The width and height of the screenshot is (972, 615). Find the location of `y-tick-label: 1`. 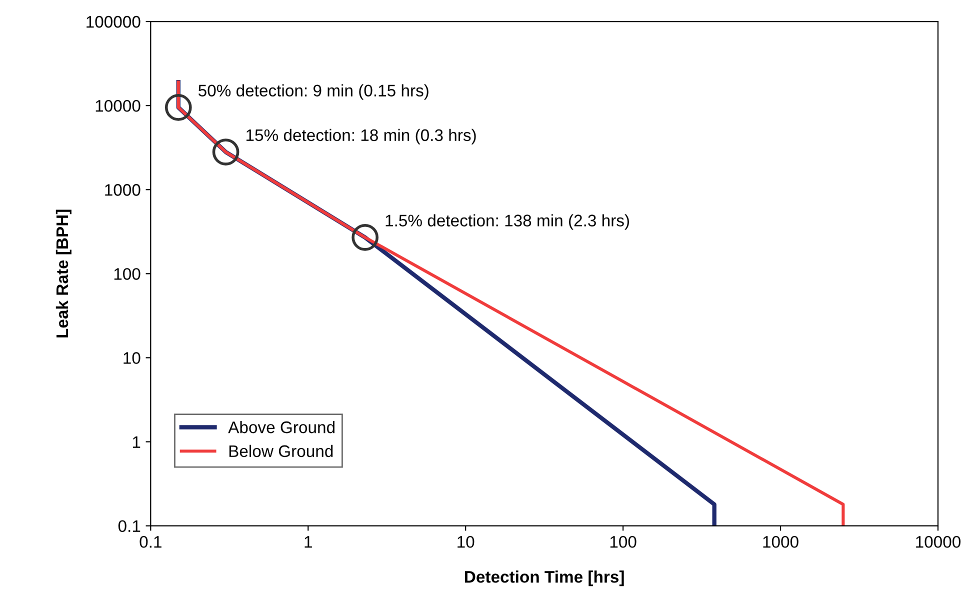

y-tick-label: 1 is located at coordinates (136, 442).